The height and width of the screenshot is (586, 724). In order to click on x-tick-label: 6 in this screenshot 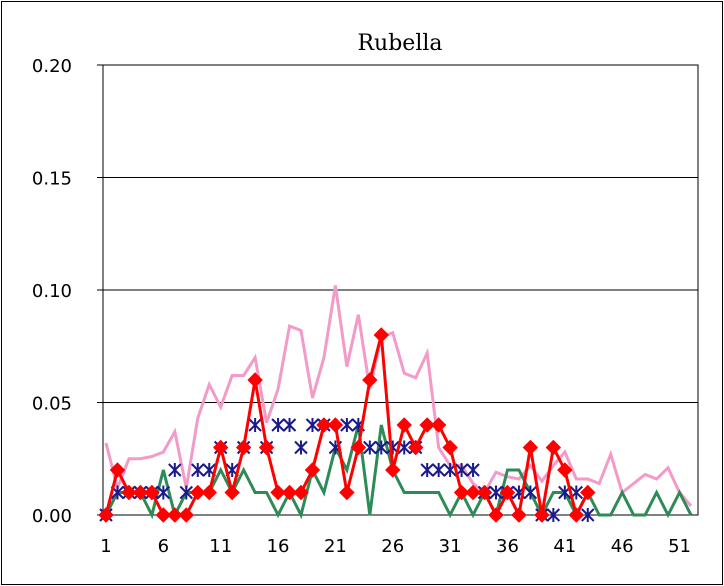, I will do `click(163, 546)`.